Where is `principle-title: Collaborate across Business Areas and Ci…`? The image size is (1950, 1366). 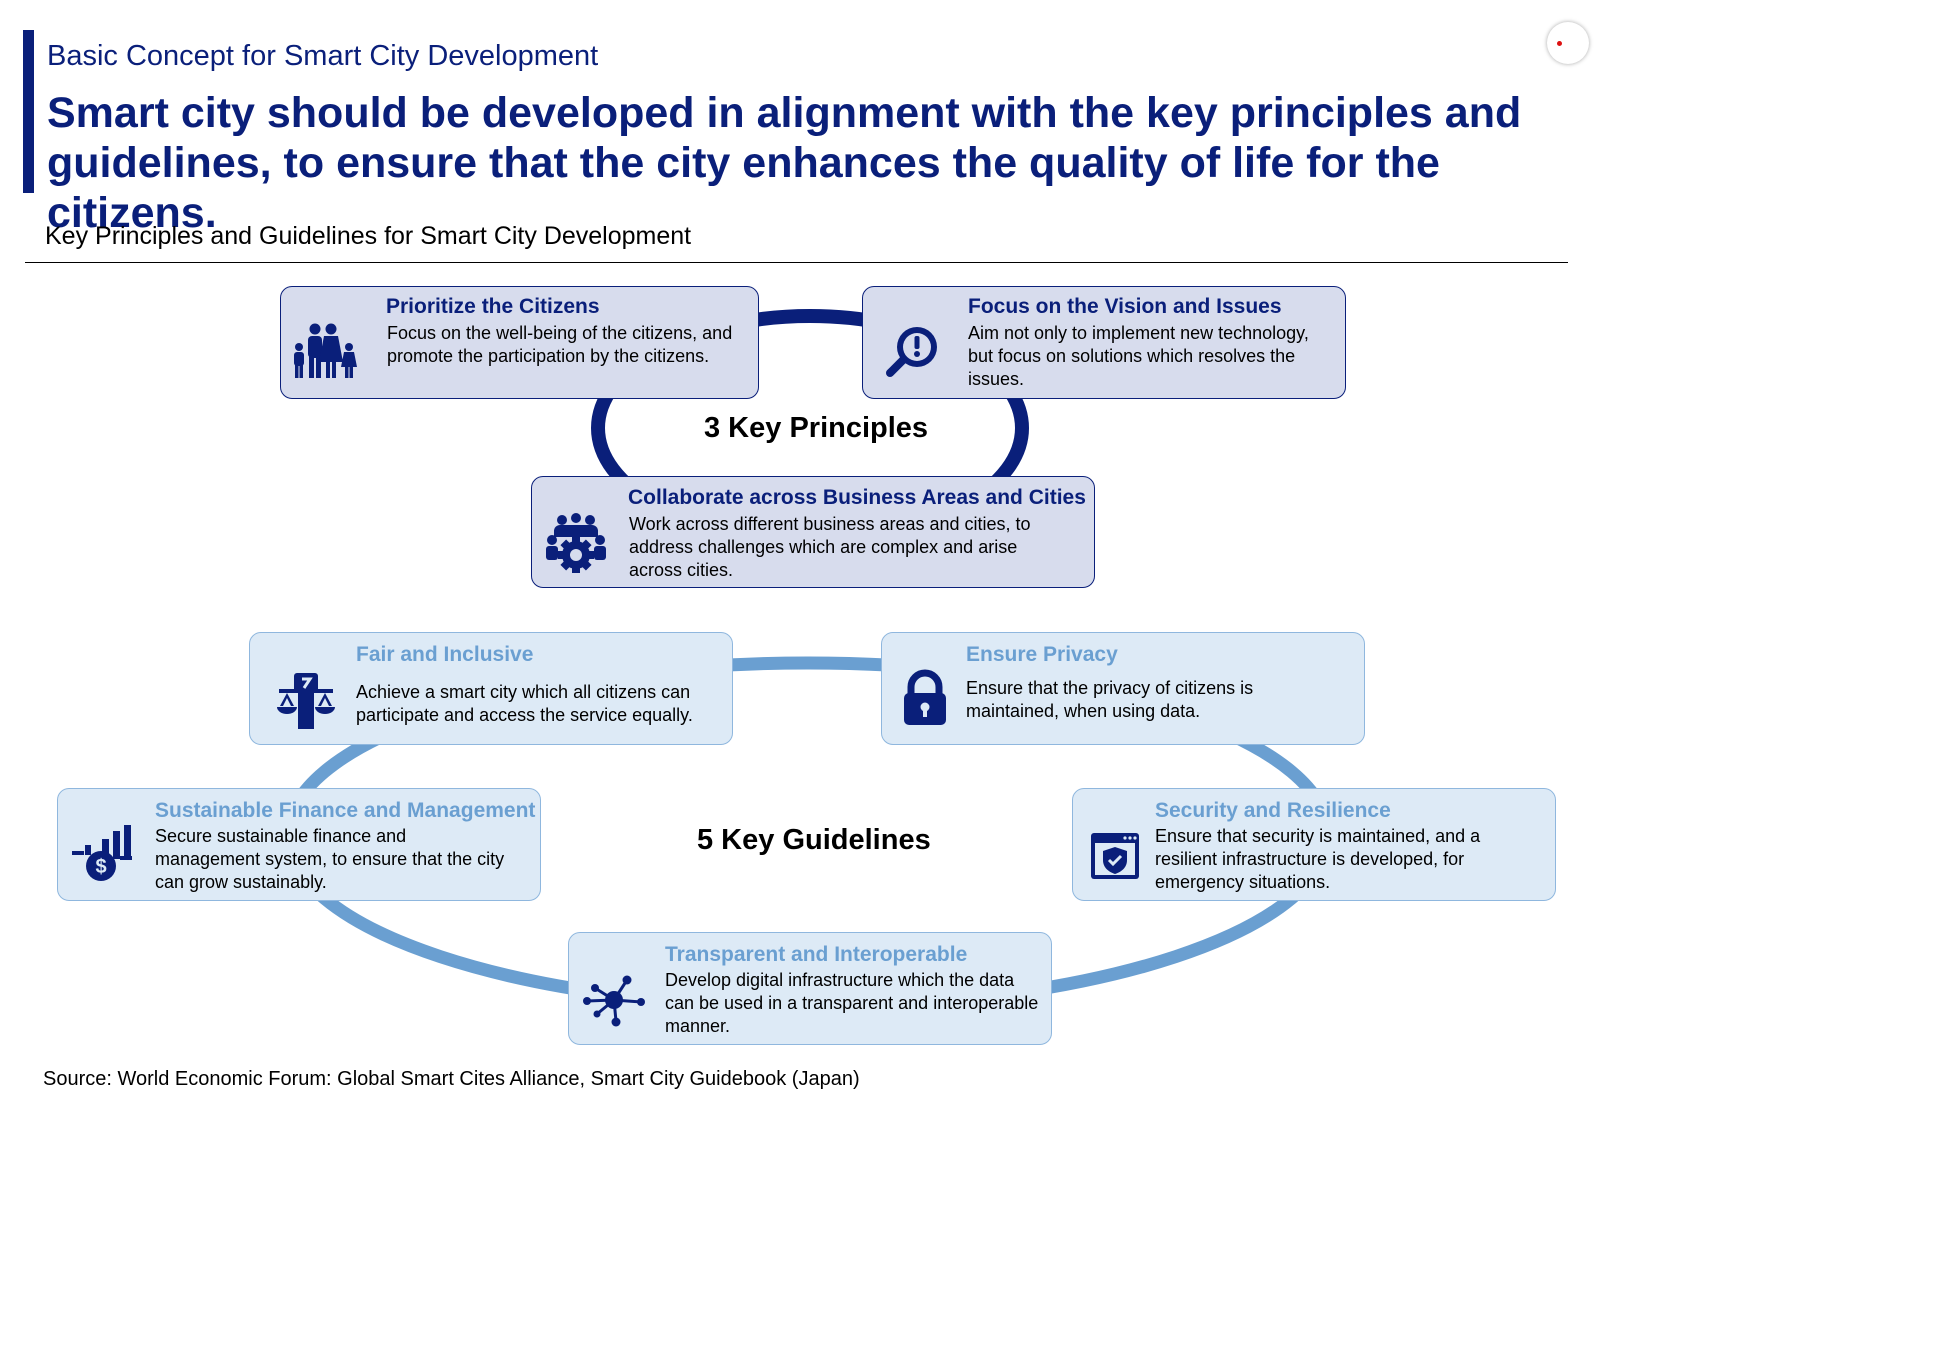
principle-title: Collaborate across Business Areas and Ci… is located at coordinates (857, 497).